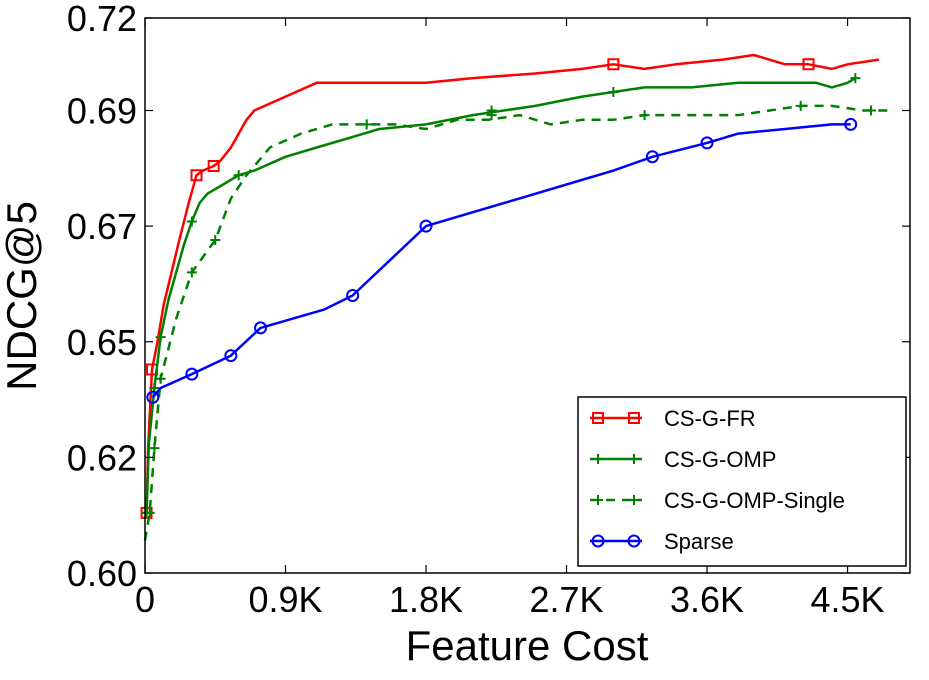 This screenshot has width=929, height=680. I want to click on x-tick-label: 0.9K, so click(285, 599).